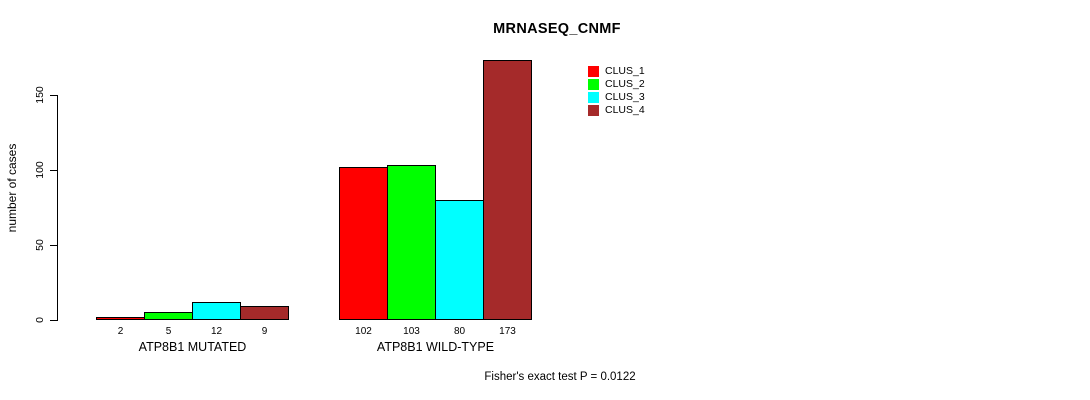 The height and width of the screenshot is (400, 1090). Describe the element at coordinates (625, 97) in the screenshot. I see `legend-label: CLUS_3` at that location.